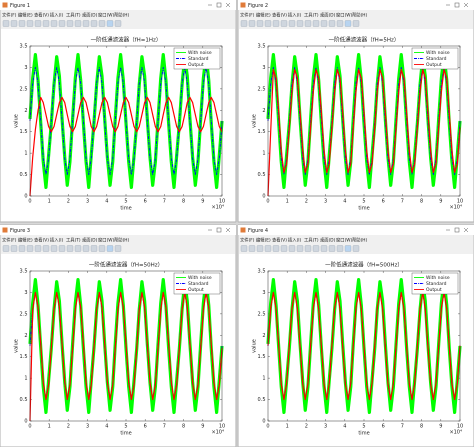 The image size is (474, 447). What do you see at coordinates (125, 434) in the screenshot?
I see `x-axis-label: time` at bounding box center [125, 434].